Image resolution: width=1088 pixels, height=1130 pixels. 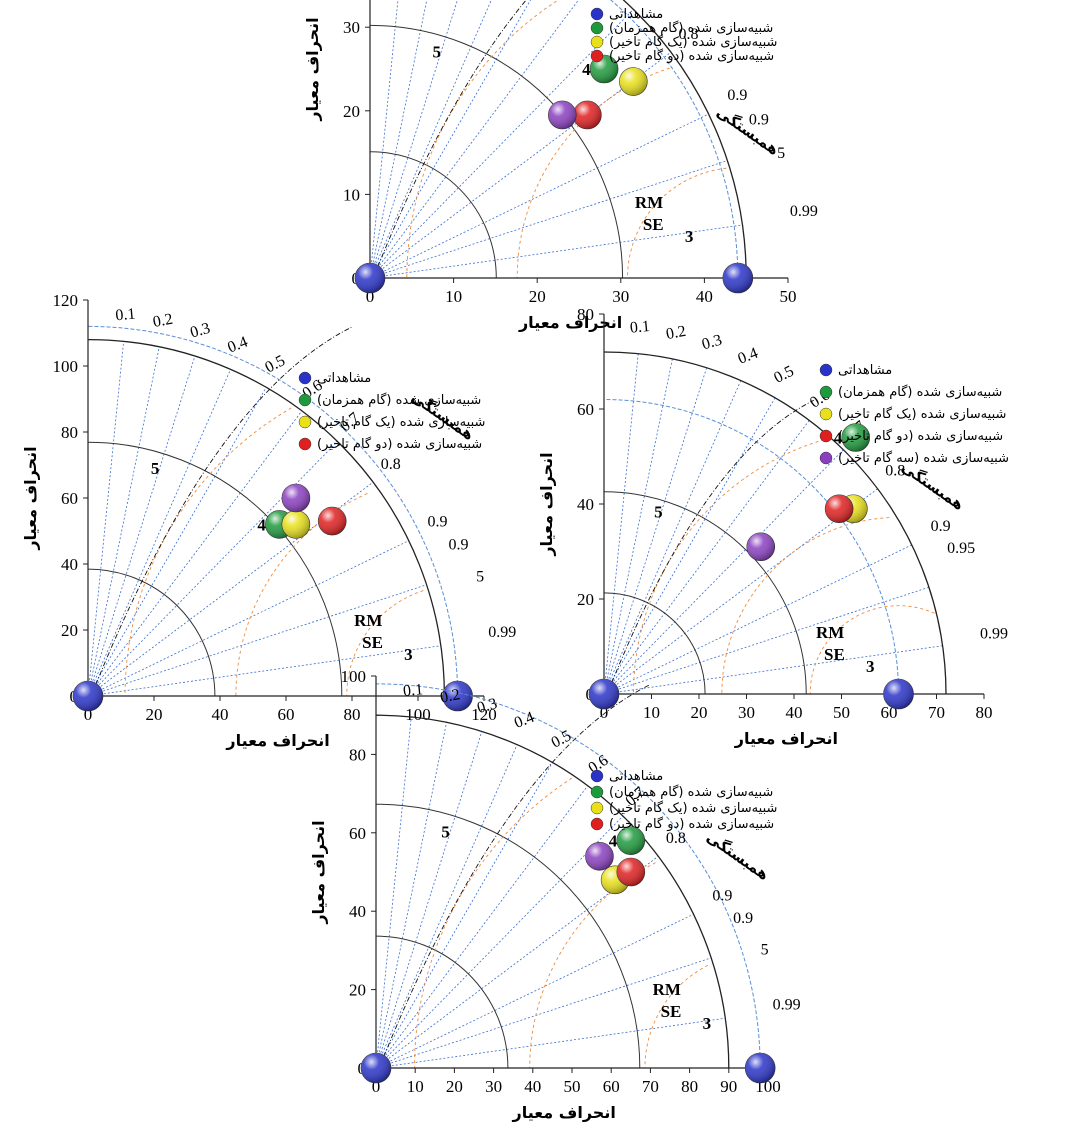 I want to click on correlation-tick-label: 0.8, so click(x=391, y=464).